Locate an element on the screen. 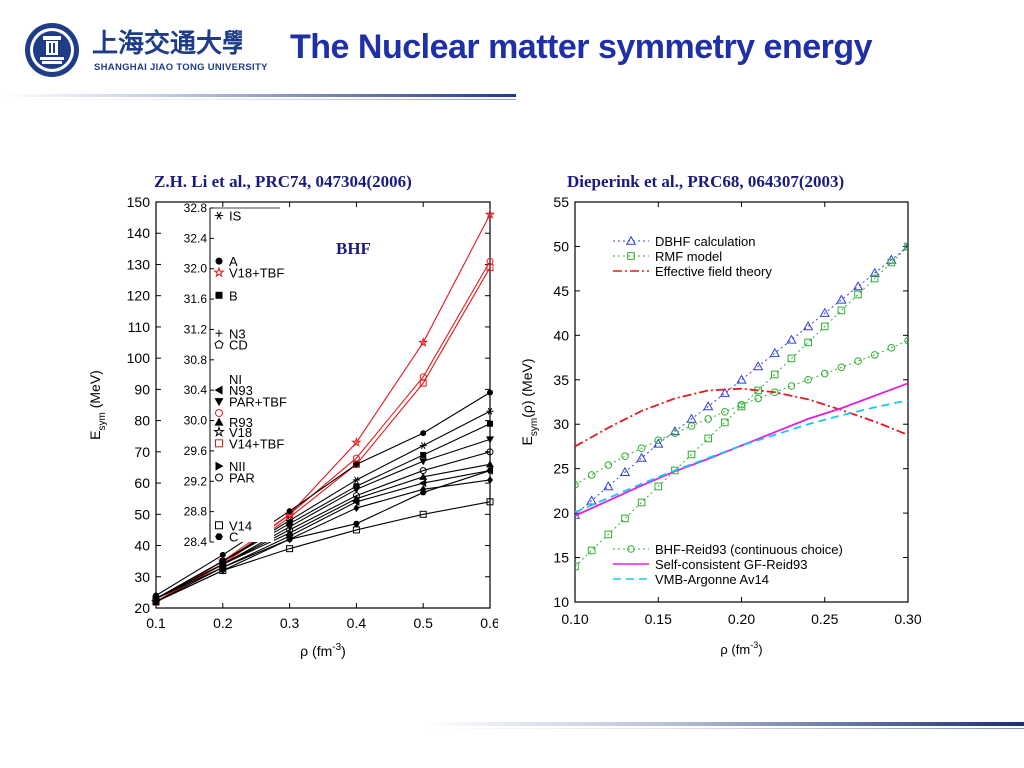  y-tick-label: 50 is located at coordinates (561, 246).